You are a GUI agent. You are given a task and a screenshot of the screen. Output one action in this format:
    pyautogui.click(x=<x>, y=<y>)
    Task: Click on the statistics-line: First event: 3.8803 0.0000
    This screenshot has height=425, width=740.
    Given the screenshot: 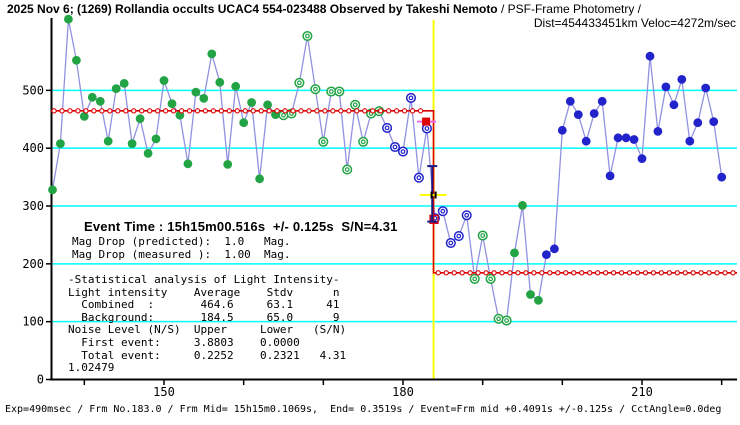 What is the action you would take?
    pyautogui.click(x=184, y=342)
    